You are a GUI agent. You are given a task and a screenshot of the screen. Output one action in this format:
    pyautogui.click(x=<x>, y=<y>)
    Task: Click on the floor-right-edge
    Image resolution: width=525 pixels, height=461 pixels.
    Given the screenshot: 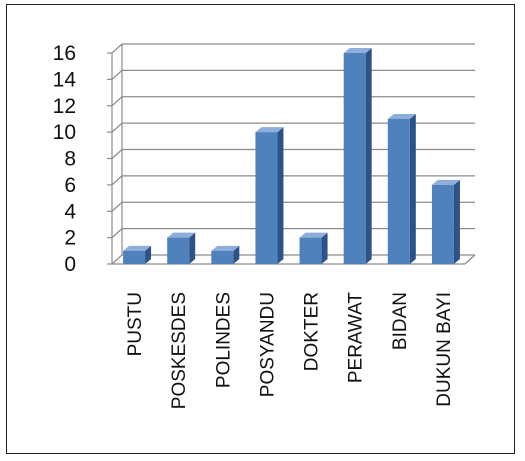 What is the action you would take?
    pyautogui.click(x=470, y=259)
    